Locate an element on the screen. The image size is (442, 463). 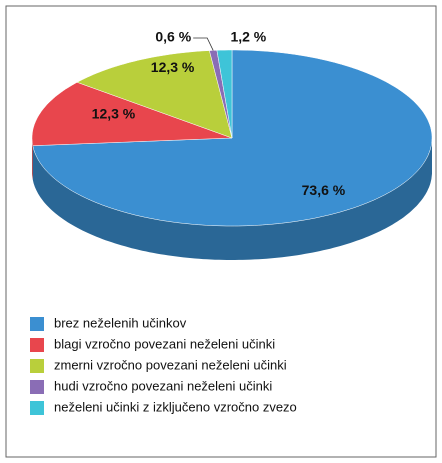
leader-line is located at coordinates (203, 44).